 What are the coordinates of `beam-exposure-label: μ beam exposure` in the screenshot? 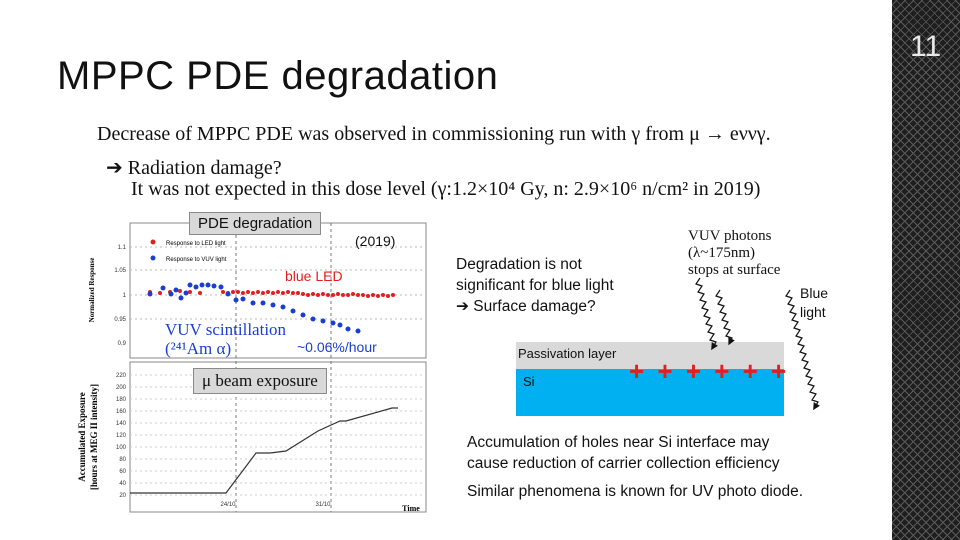 It's located at (260, 381).